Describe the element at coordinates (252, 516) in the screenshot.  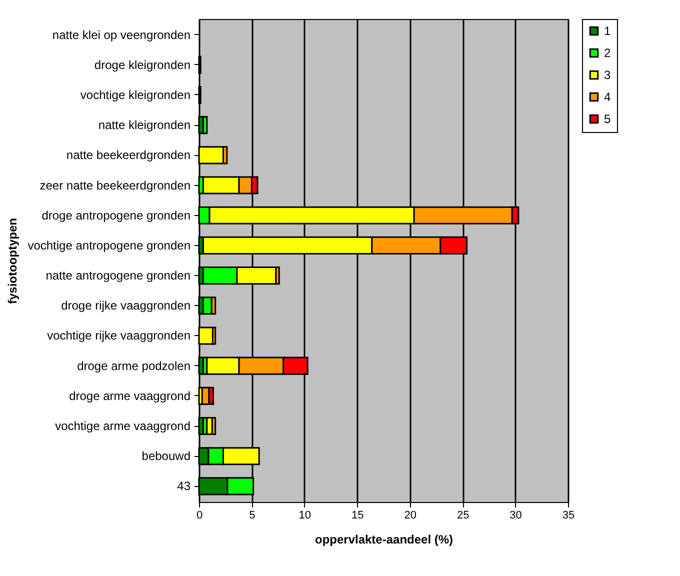
I see `x-tick-label: 5` at that location.